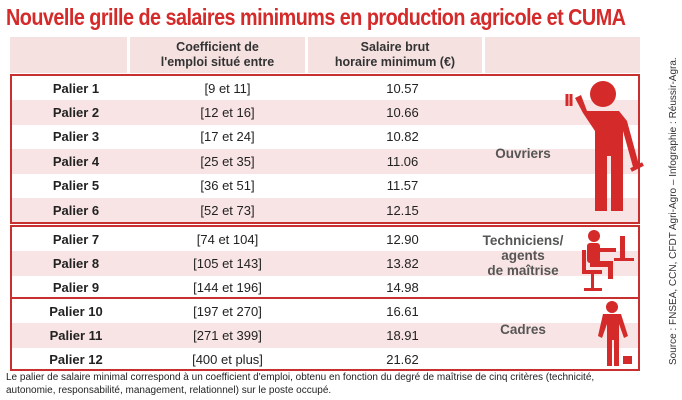 The width and height of the screenshot is (682, 400). What do you see at coordinates (227, 311) in the screenshot?
I see `coef-cell: [197 et 270]` at bounding box center [227, 311].